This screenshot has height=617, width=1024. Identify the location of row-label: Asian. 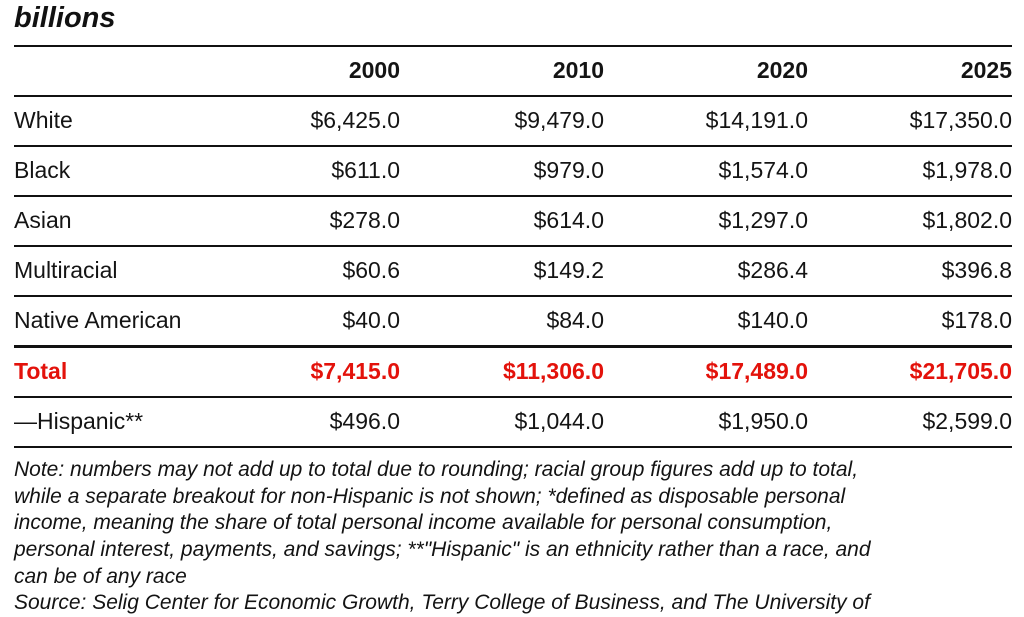
(43, 219).